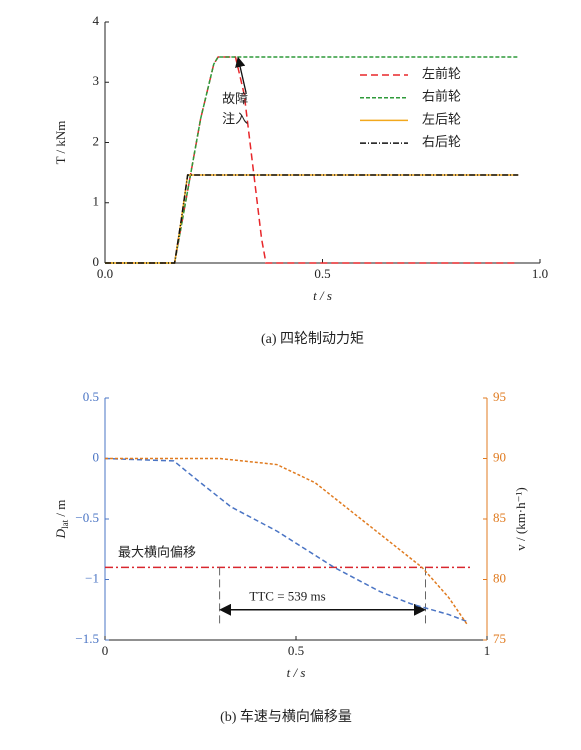  Describe the element at coordinates (96, 20) in the screenshot. I see `y-tick-label: 4` at that location.